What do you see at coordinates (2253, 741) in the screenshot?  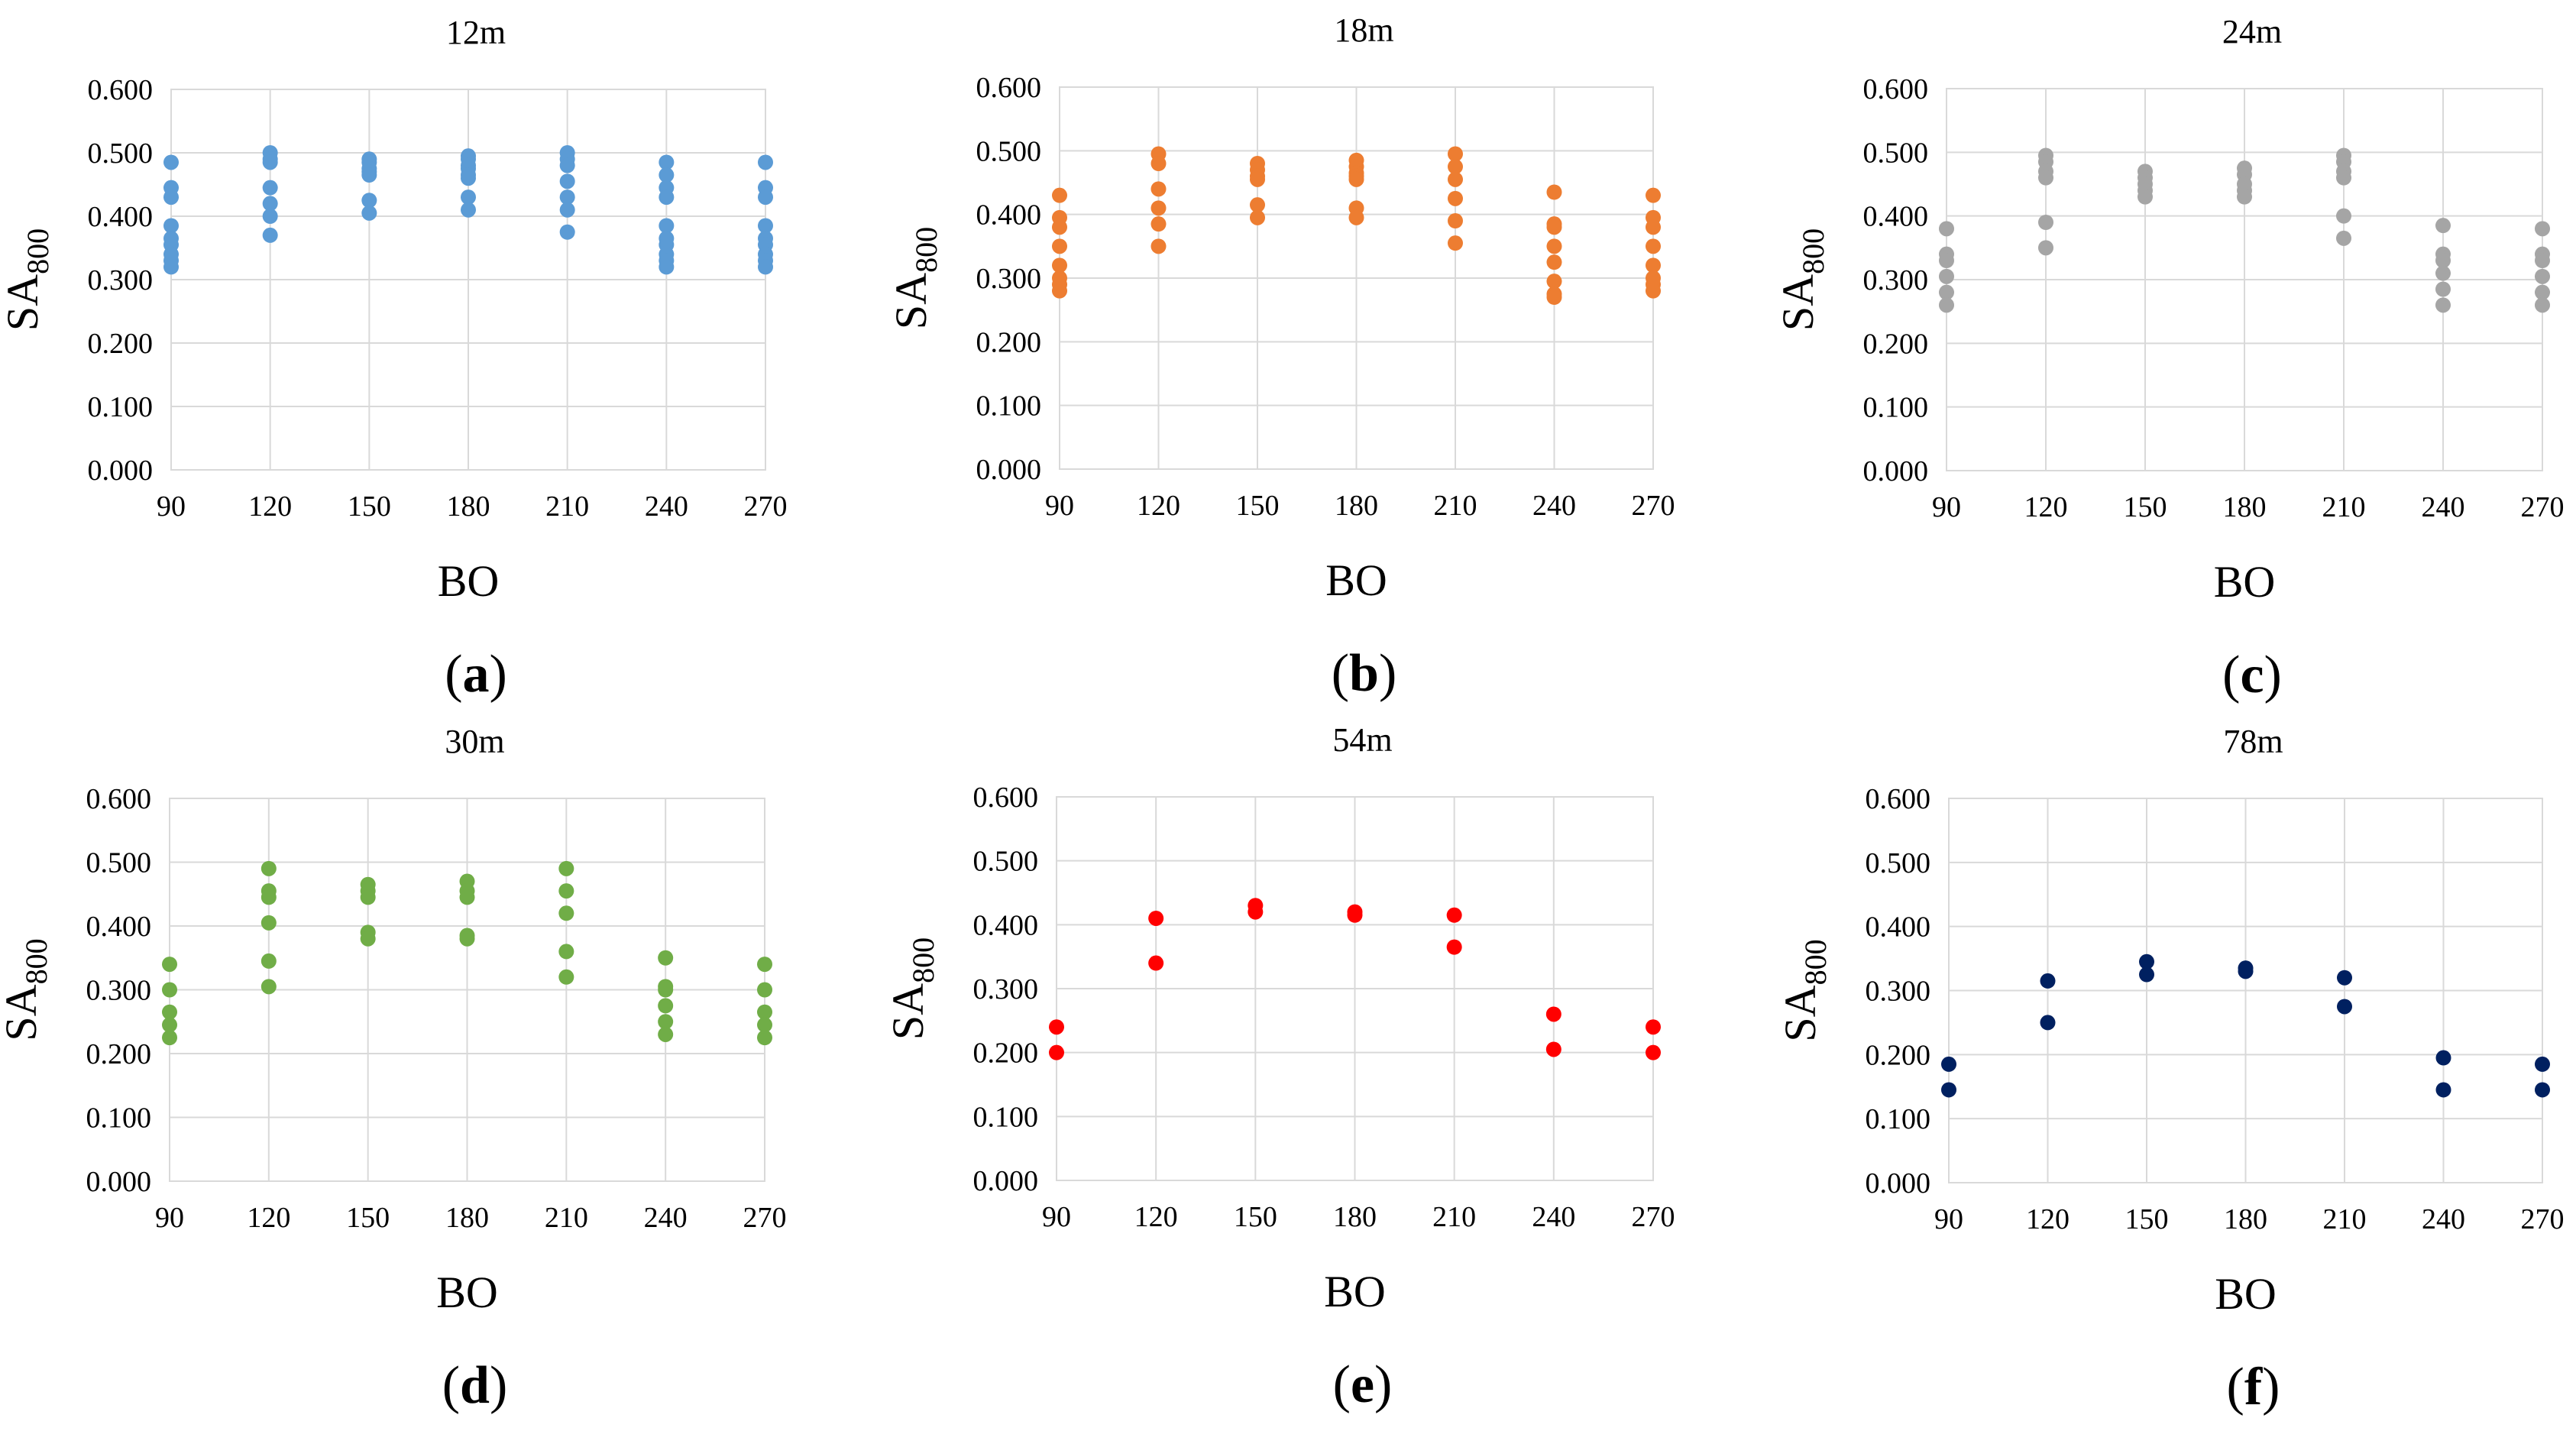 I see `chart-title: 78m` at bounding box center [2253, 741].